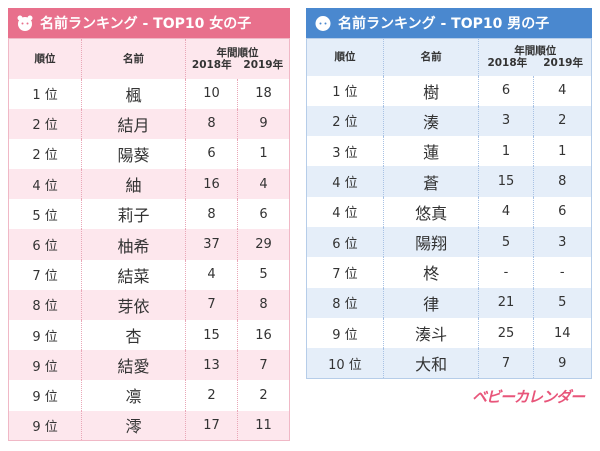 Image resolution: width=600 pixels, height=451 pixels. I want to click on table-cell: 18, so click(263, 93).